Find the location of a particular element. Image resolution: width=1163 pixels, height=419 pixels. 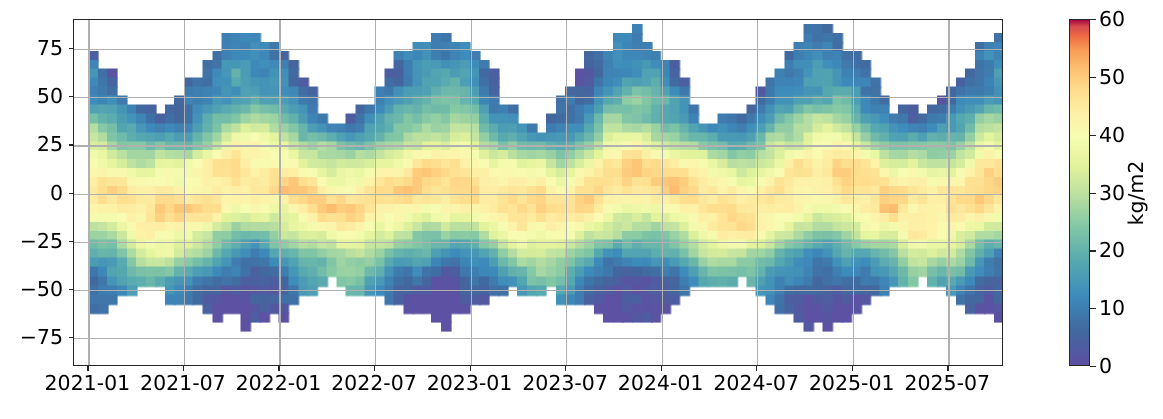

colorbar-tick-label-0: 0 is located at coordinates (1106, 365).